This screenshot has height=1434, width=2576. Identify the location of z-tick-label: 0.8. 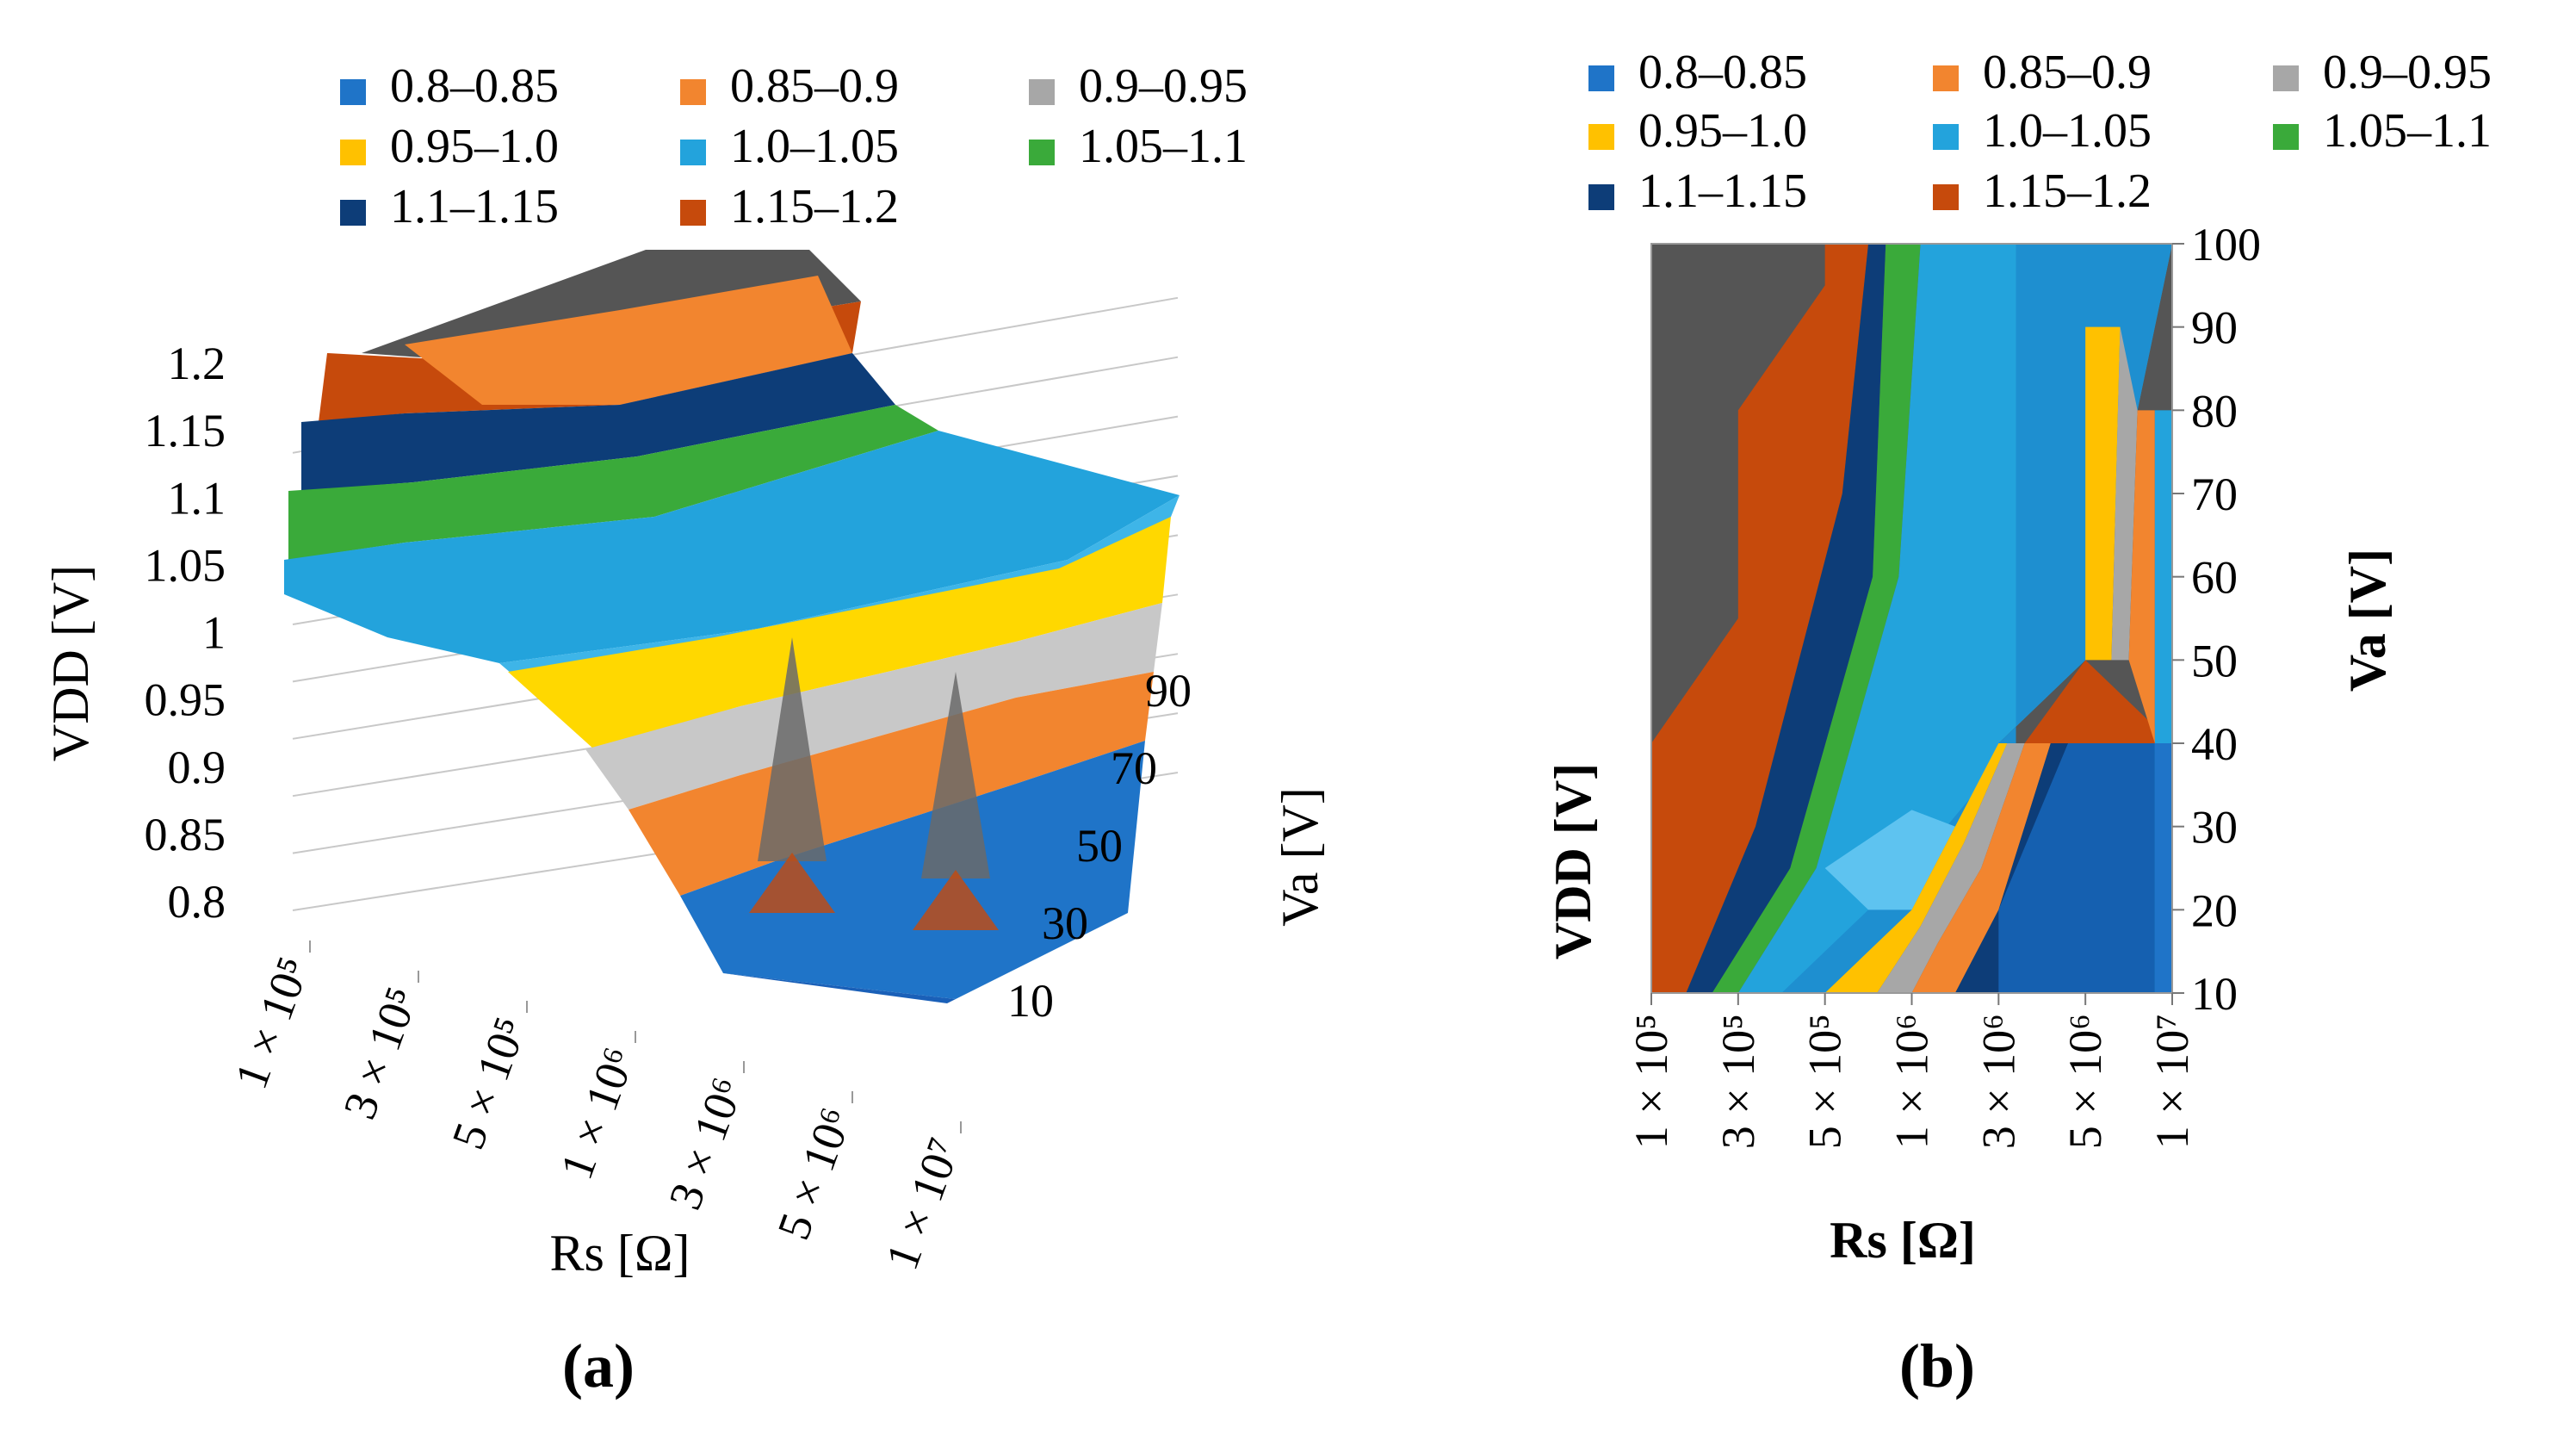
(197, 902).